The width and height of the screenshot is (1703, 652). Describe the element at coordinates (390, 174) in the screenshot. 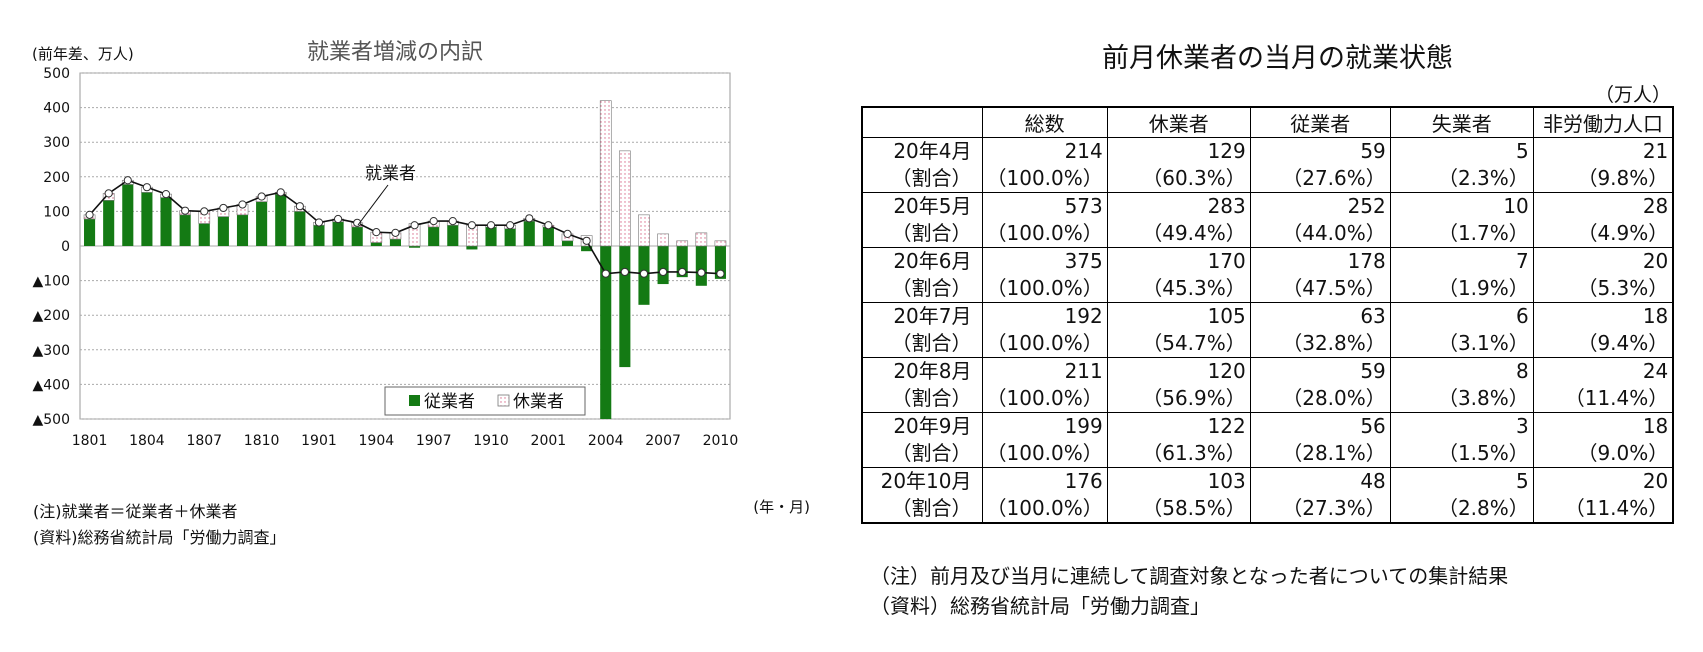

I see `annotation-label: 就業者` at that location.